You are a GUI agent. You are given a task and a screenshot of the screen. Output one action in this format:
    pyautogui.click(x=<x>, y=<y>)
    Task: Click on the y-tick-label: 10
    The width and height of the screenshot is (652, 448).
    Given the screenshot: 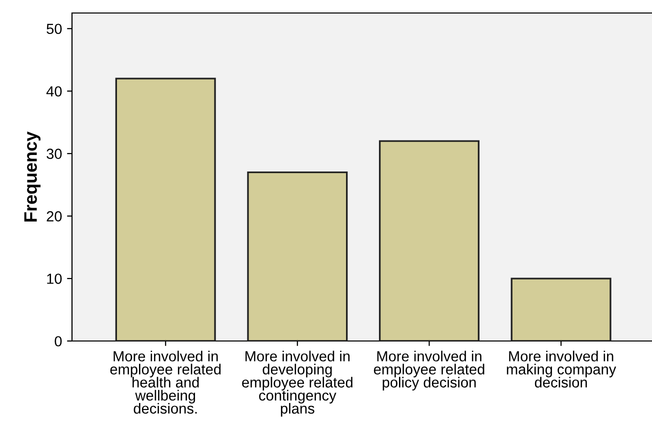 What is the action you would take?
    pyautogui.click(x=54, y=279)
    